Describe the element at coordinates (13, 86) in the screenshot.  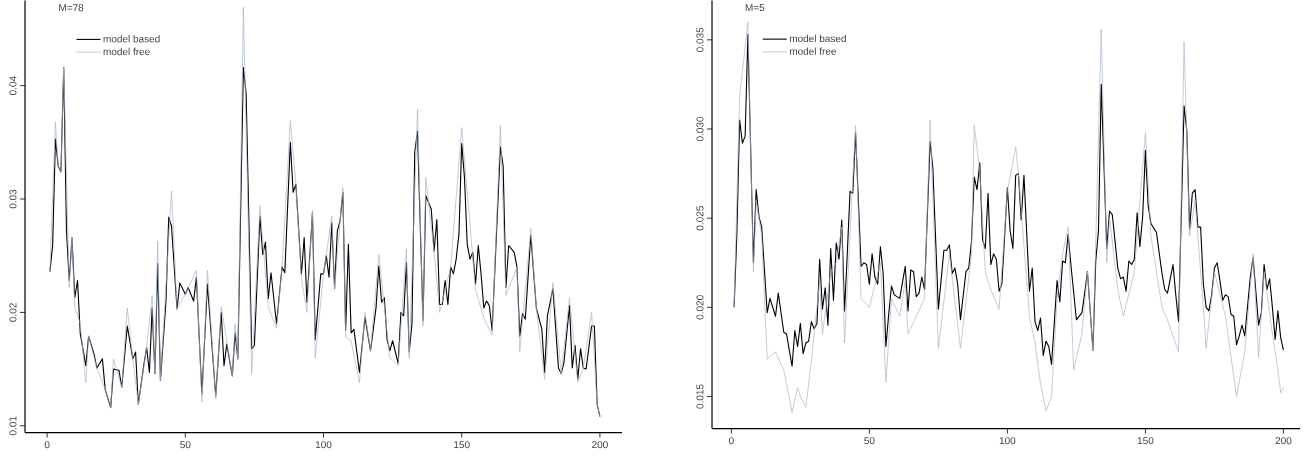
I see `y-tick-label: 0.04` at that location.